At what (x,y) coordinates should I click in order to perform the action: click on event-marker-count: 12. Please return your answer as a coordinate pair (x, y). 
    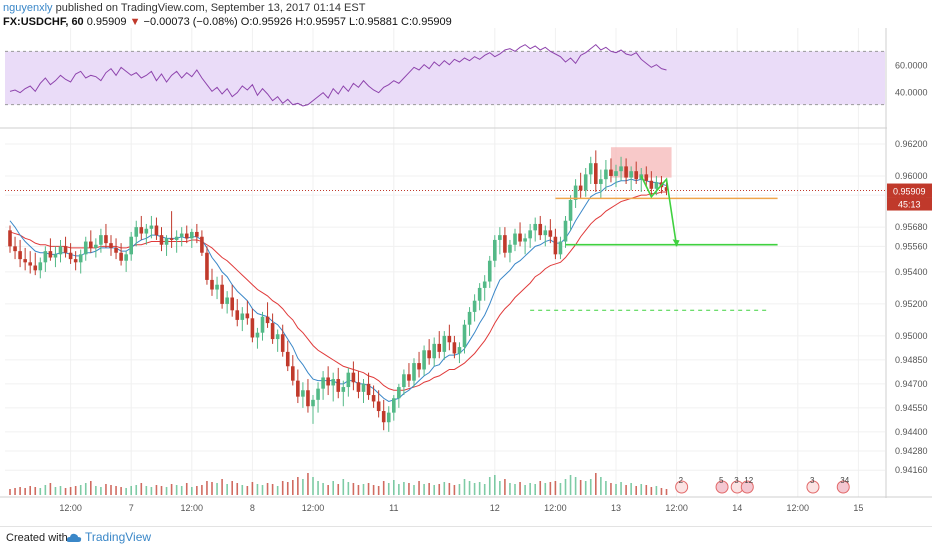
    Looking at the image, I should click on (748, 480).